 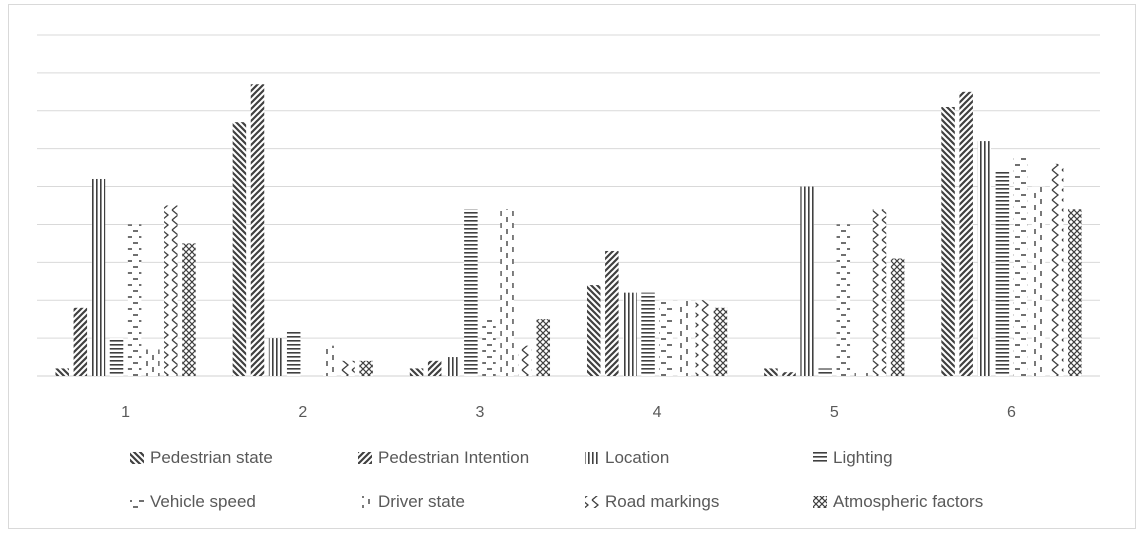 I want to click on legend-label: Location, so click(x=637, y=457).